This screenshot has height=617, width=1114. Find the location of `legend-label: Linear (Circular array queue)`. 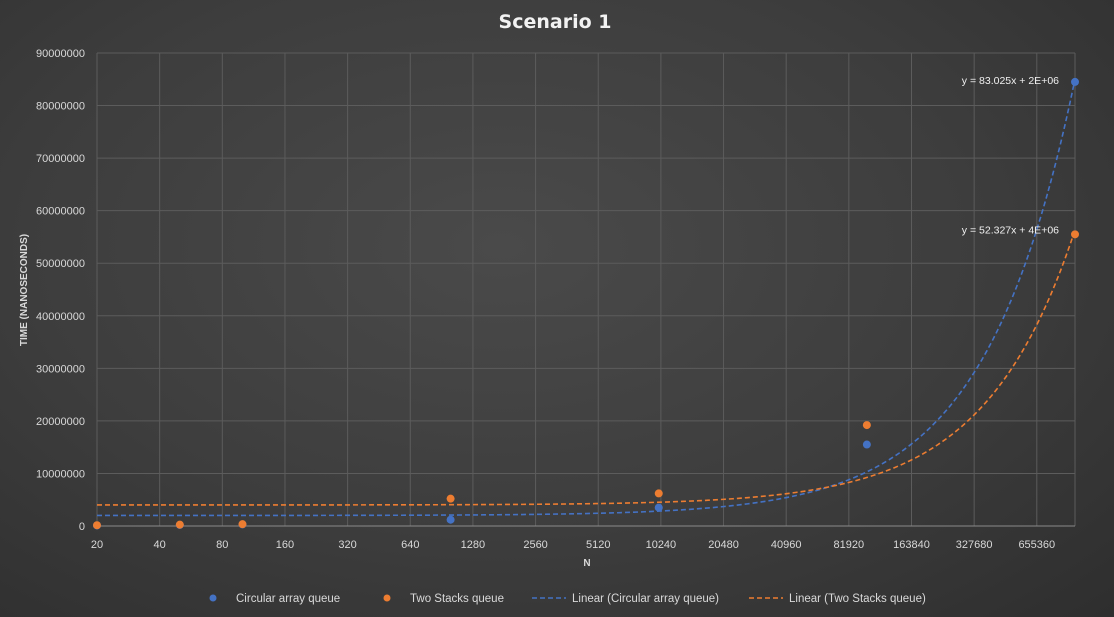

legend-label: Linear (Circular array queue) is located at coordinates (645, 599).